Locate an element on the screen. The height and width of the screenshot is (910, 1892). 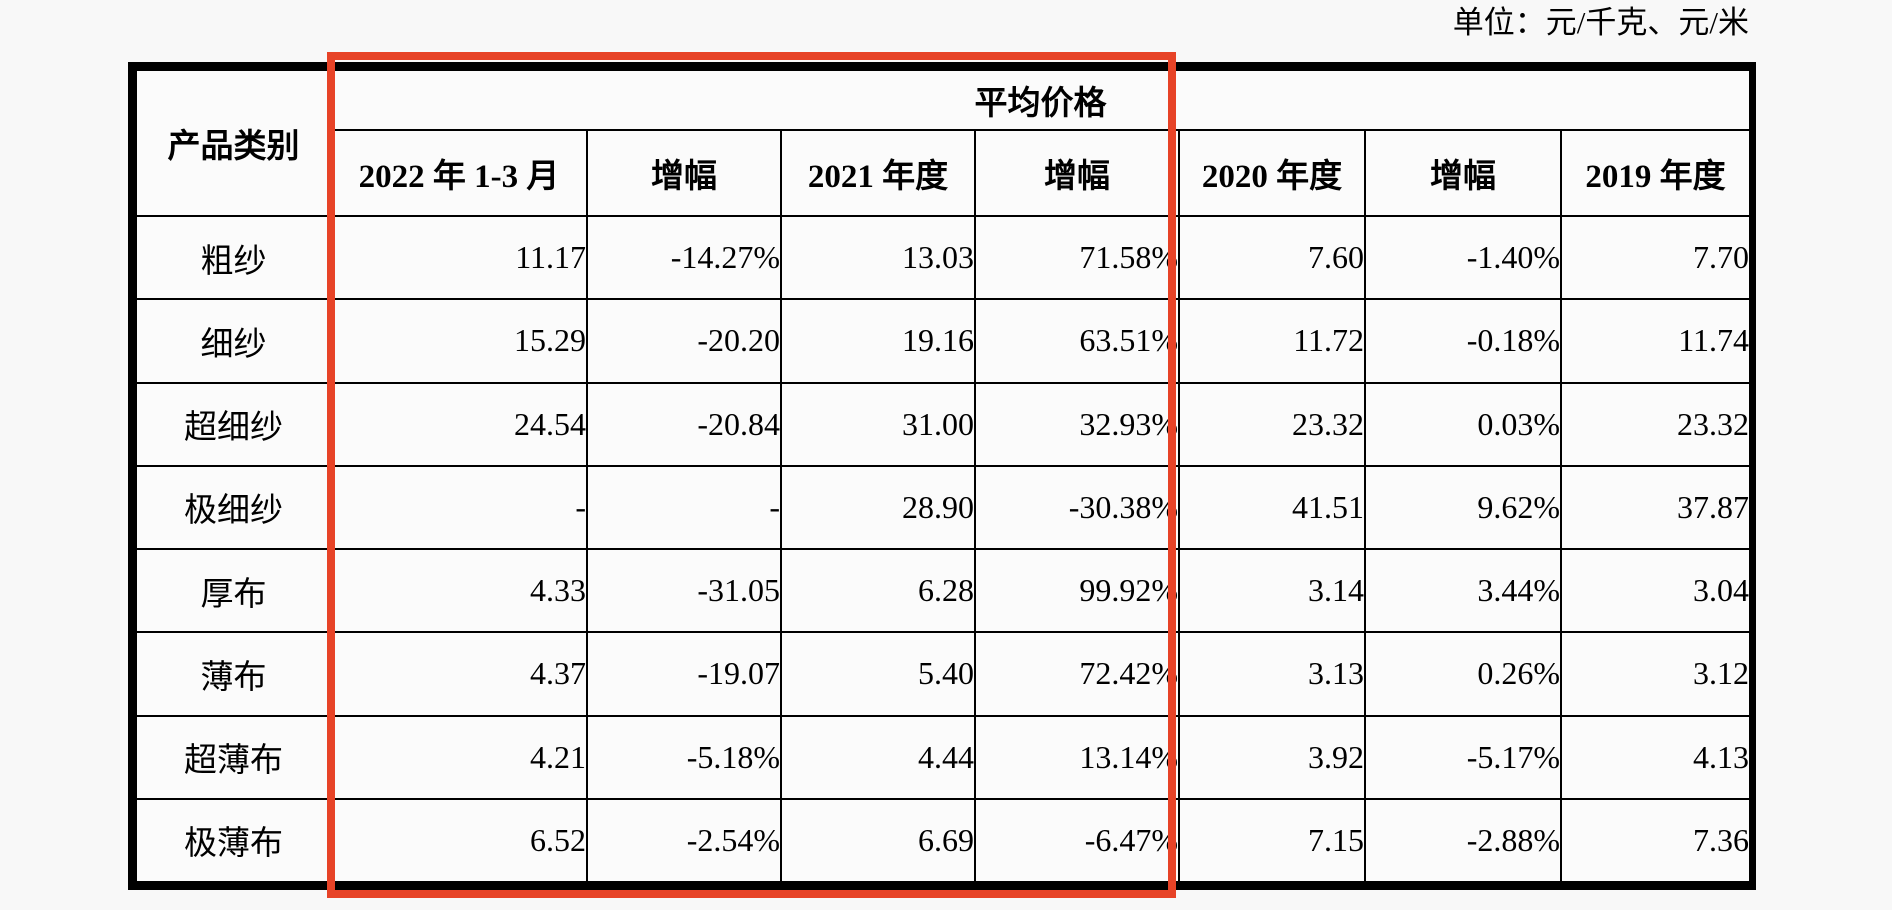
value-cell: -2.54% is located at coordinates (684, 840).